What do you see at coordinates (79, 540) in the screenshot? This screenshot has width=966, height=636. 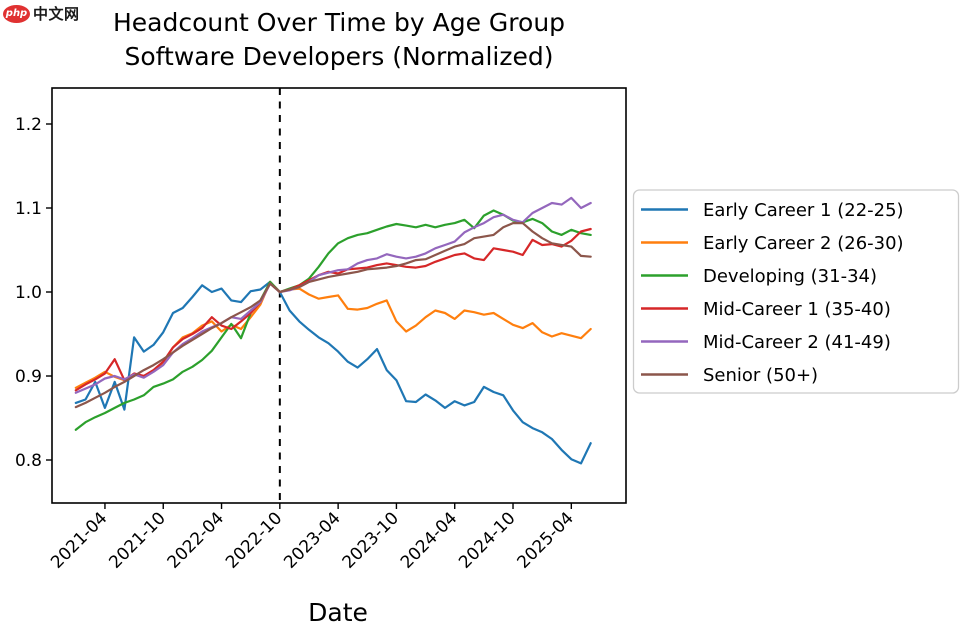 I see `x-tick-label: 2021-04` at bounding box center [79, 540].